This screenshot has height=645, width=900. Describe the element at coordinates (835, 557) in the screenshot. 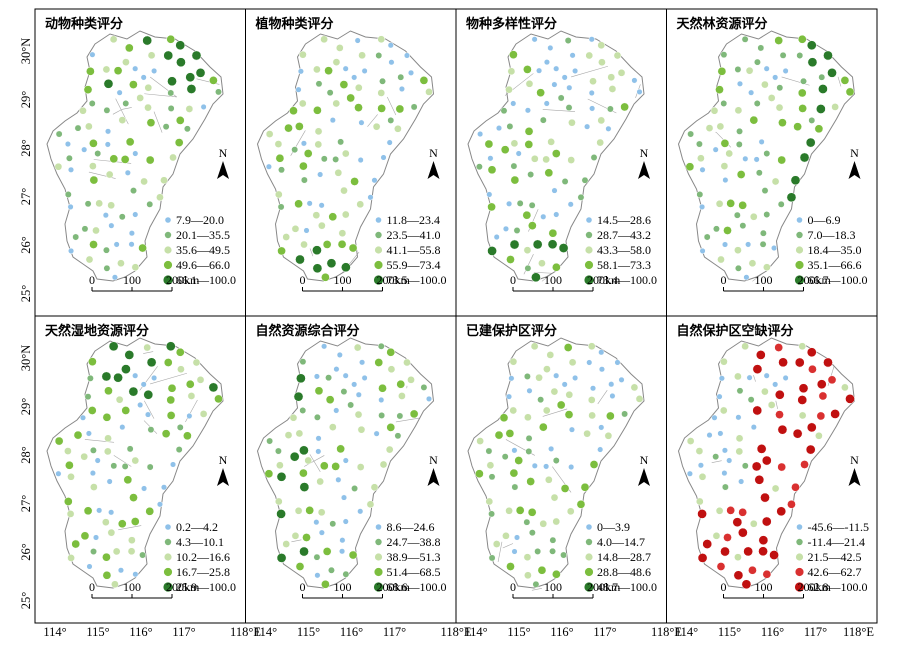

I see `legend-label: 21.5—42.5` at that location.